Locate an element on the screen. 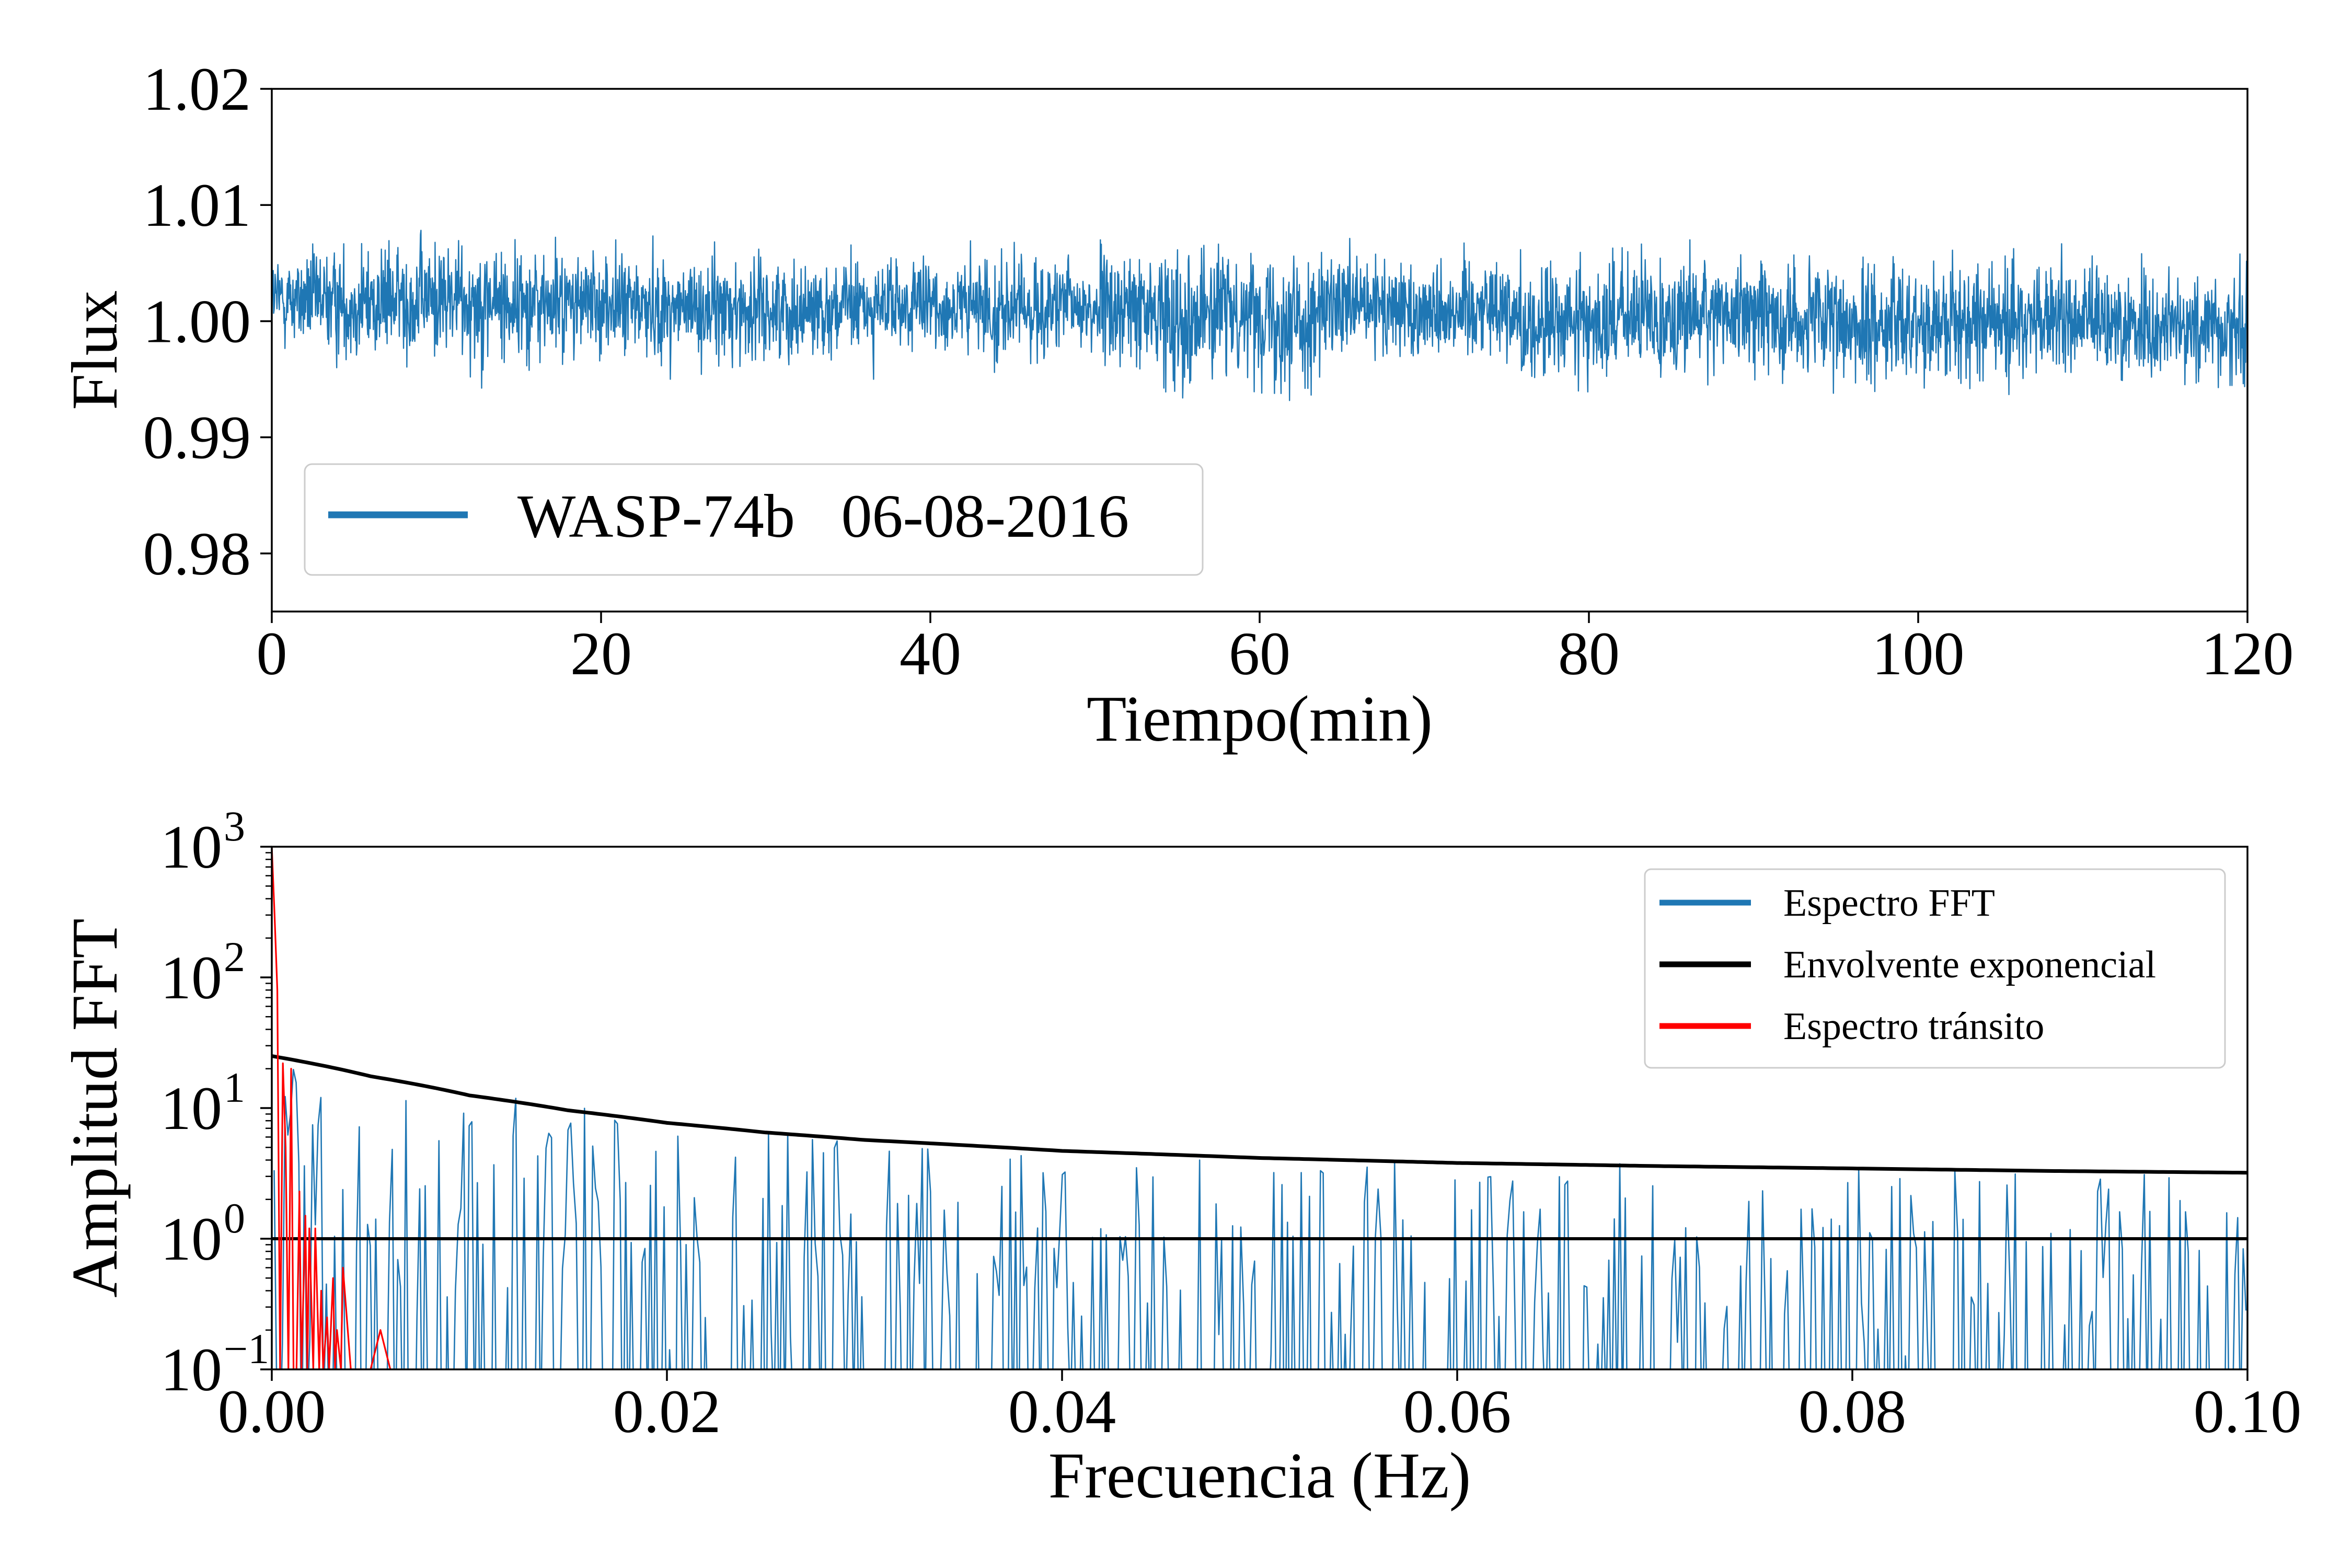  fft-x-tick-label: 0.02 is located at coordinates (667, 1411).